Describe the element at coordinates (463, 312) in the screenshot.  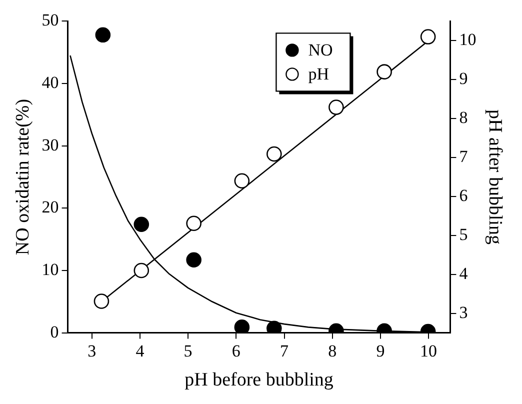
I see `y2-tick-label: 3` at that location.